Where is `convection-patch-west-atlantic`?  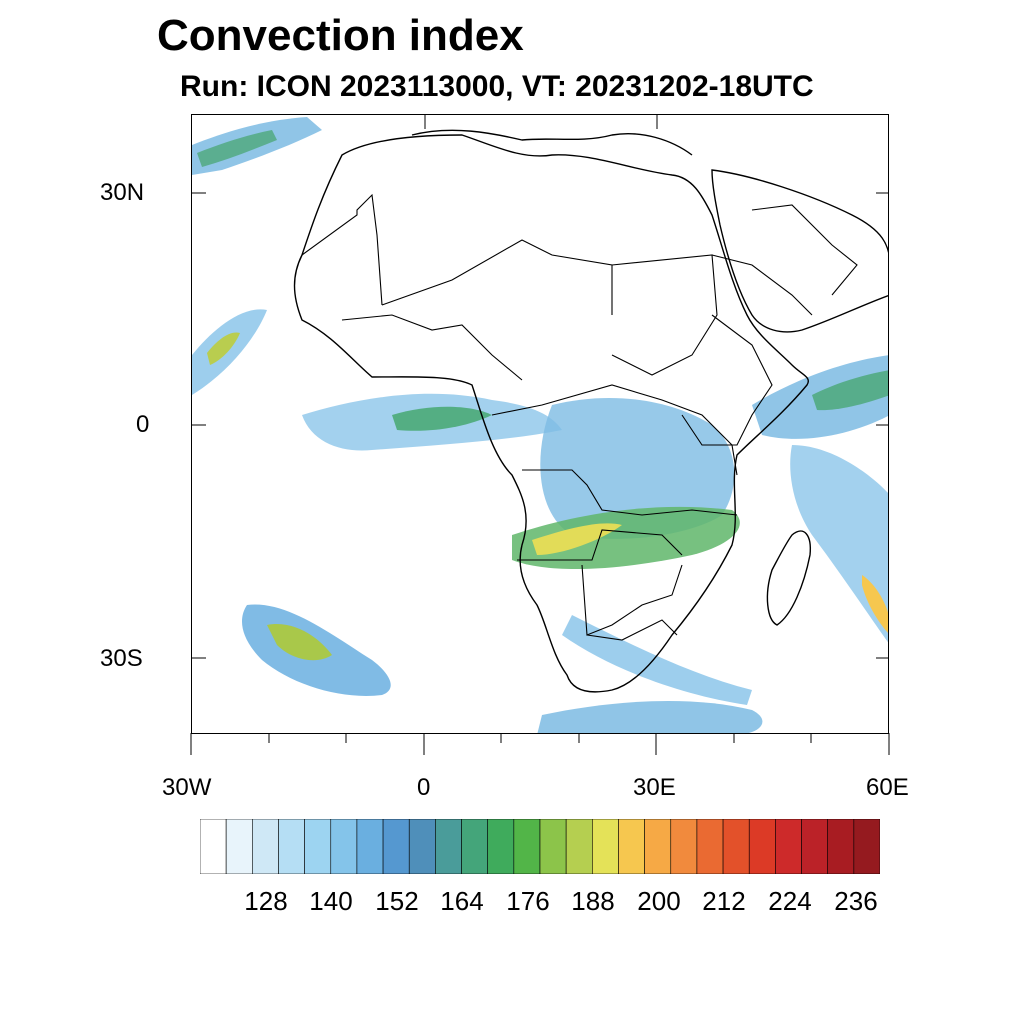 convection-patch-west-atlantic is located at coordinates (229, 352).